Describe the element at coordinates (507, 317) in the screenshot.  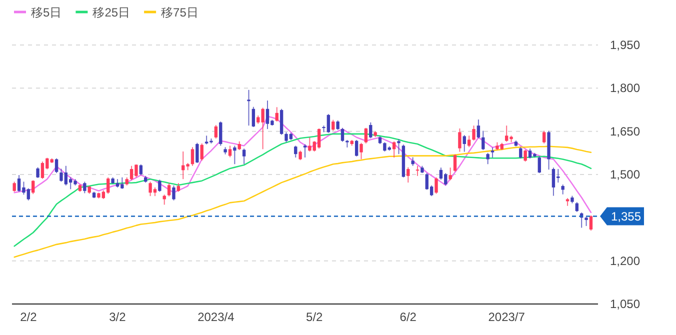
I see `x-tick-label: 2023/7` at that location.